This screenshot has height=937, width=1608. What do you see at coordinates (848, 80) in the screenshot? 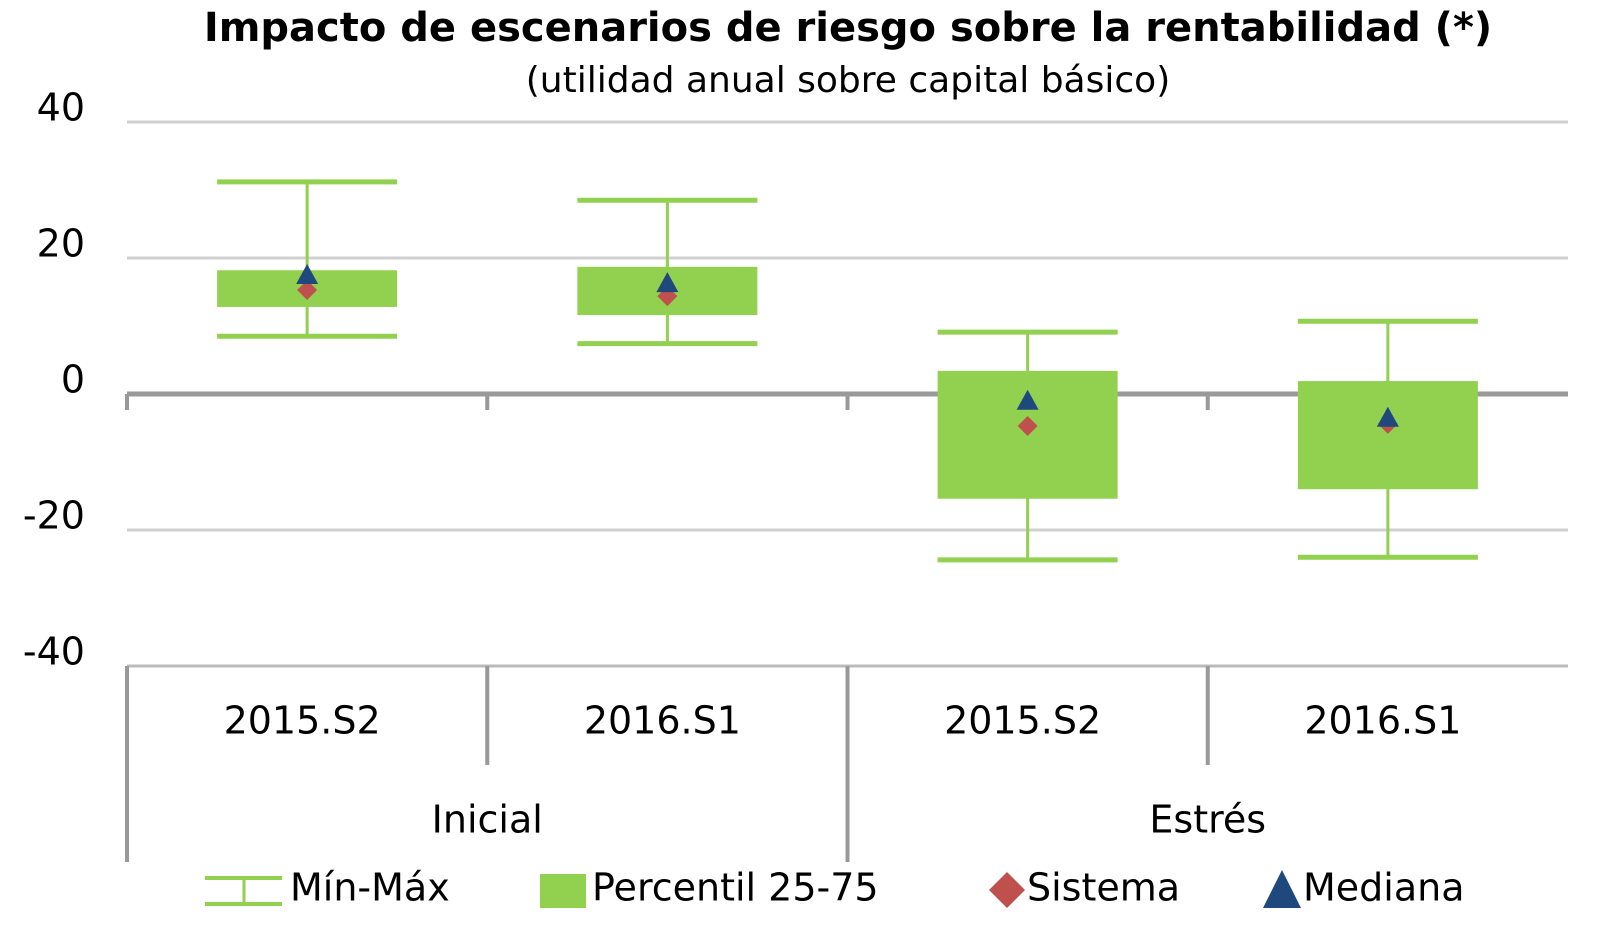
I see `chart-subtitle: (utilidad anual sobre capital básico)` at bounding box center [848, 80].